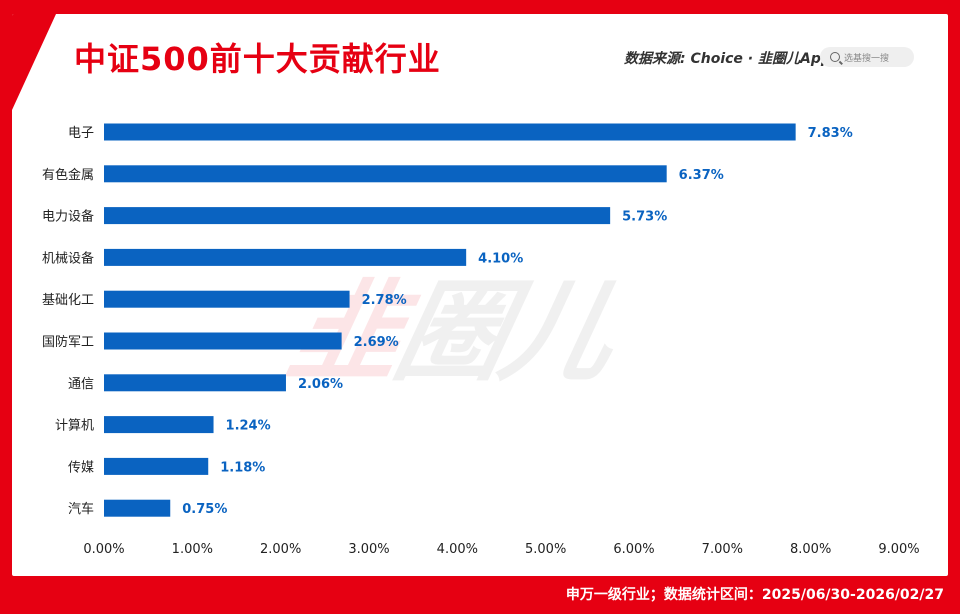 The height and width of the screenshot is (614, 960). I want to click on value-label: 2.06%, so click(320, 384).